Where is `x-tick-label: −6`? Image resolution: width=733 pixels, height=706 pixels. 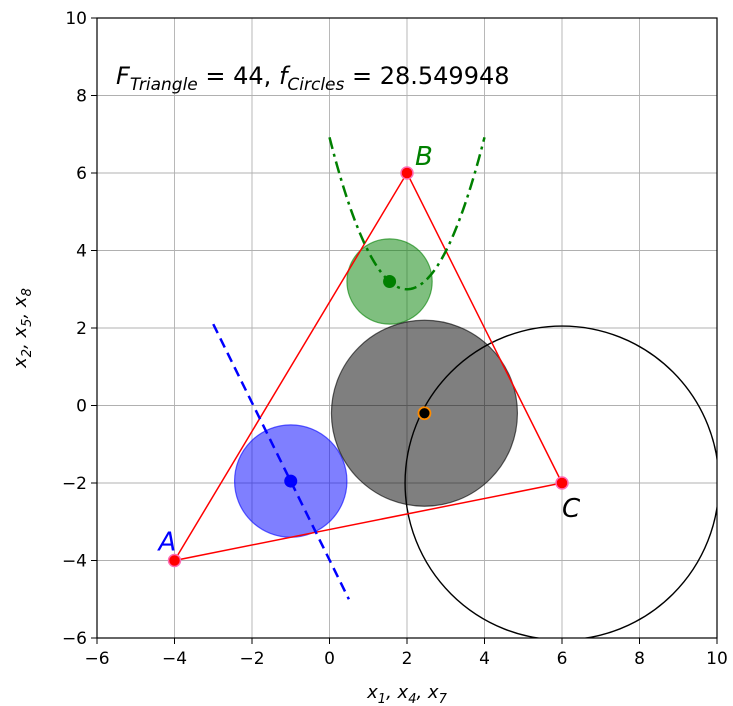
x-tick-label: −6 is located at coordinates (96, 659).